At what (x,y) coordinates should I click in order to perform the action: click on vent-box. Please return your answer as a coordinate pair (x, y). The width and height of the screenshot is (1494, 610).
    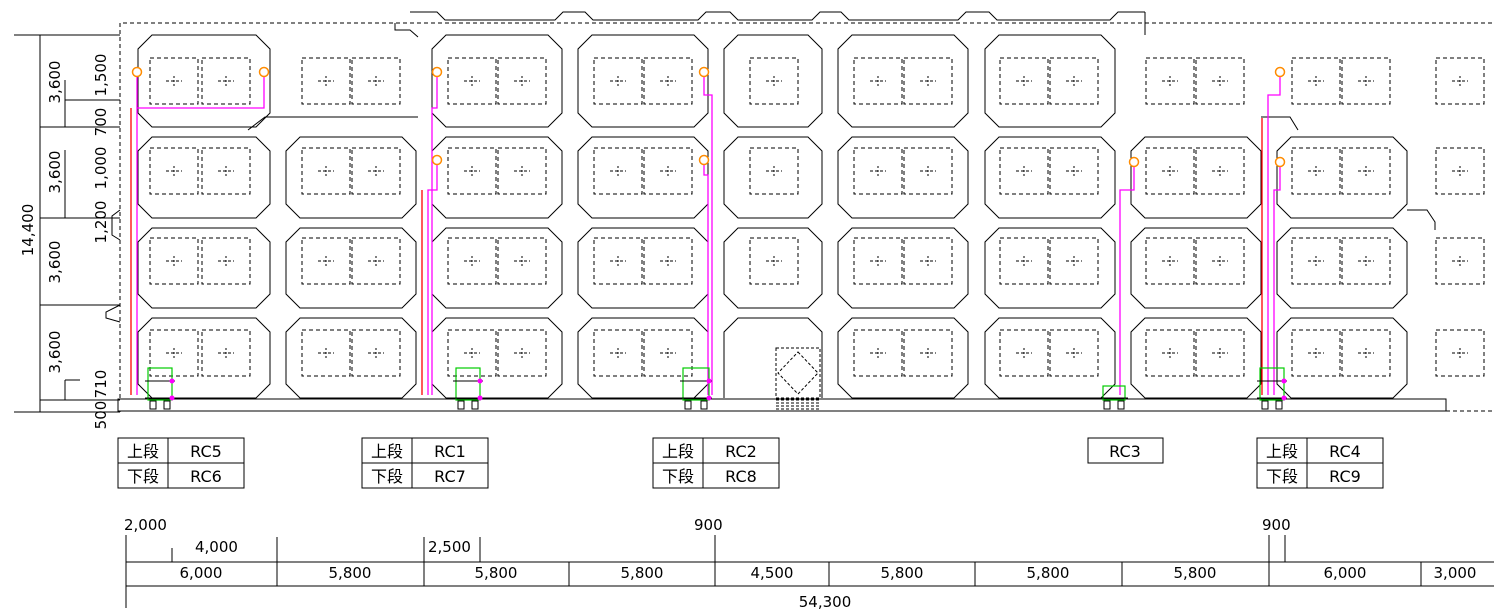
    Looking at the image, I should click on (798, 373).